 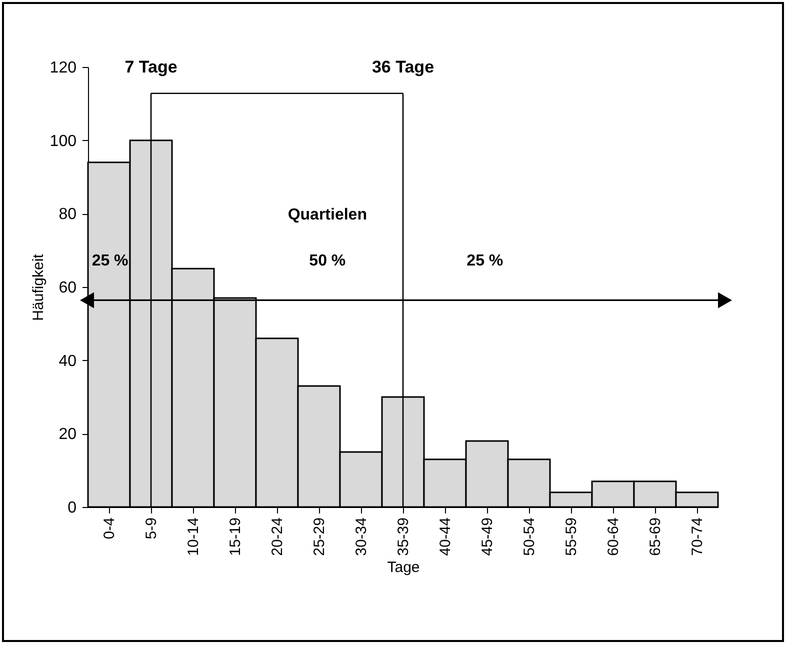 What do you see at coordinates (67, 361) in the screenshot?
I see `y-tick-label: 40` at bounding box center [67, 361].